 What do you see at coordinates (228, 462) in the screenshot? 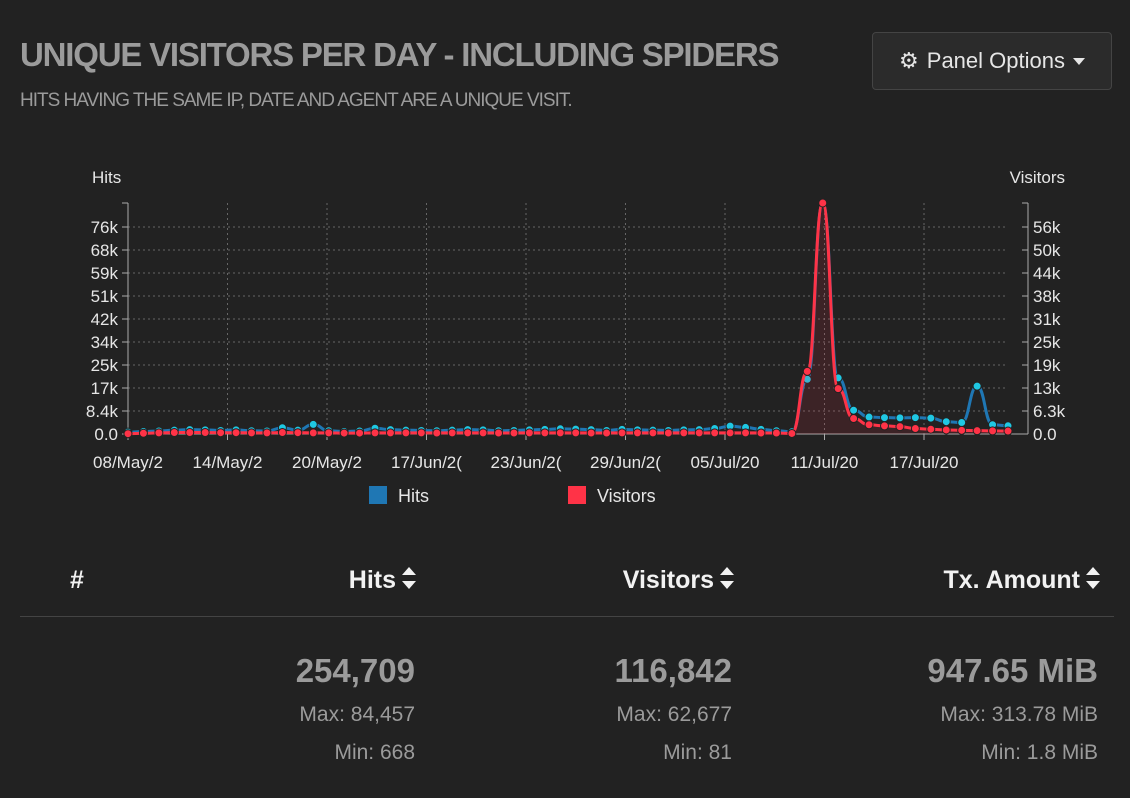
I see `x-tick-label: 14/May/2` at bounding box center [228, 462].